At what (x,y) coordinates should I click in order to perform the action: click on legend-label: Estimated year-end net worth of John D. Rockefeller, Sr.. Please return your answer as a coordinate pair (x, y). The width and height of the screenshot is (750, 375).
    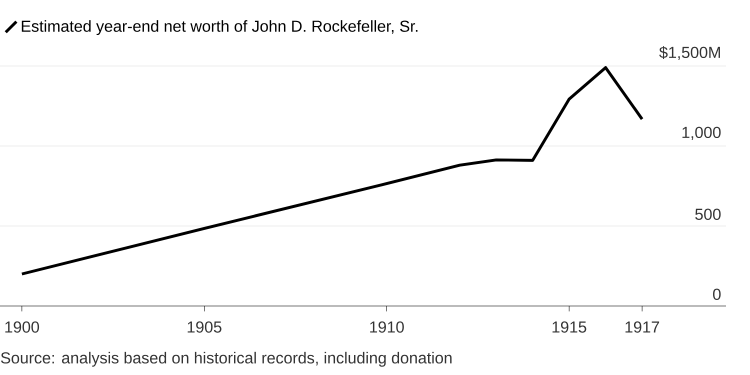
    Looking at the image, I should click on (220, 28).